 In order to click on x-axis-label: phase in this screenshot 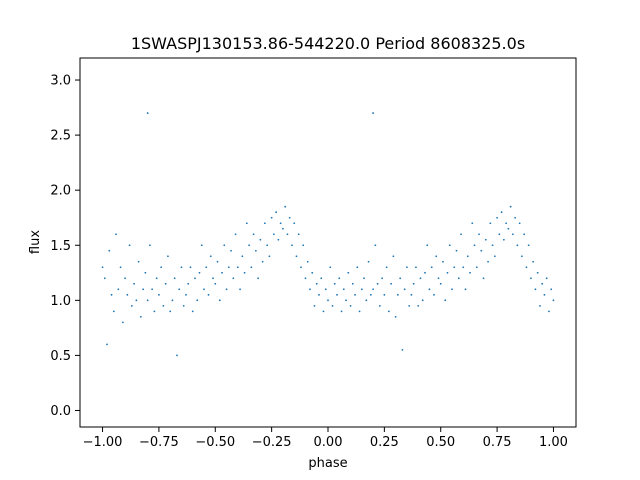, I will do `click(327, 463)`.